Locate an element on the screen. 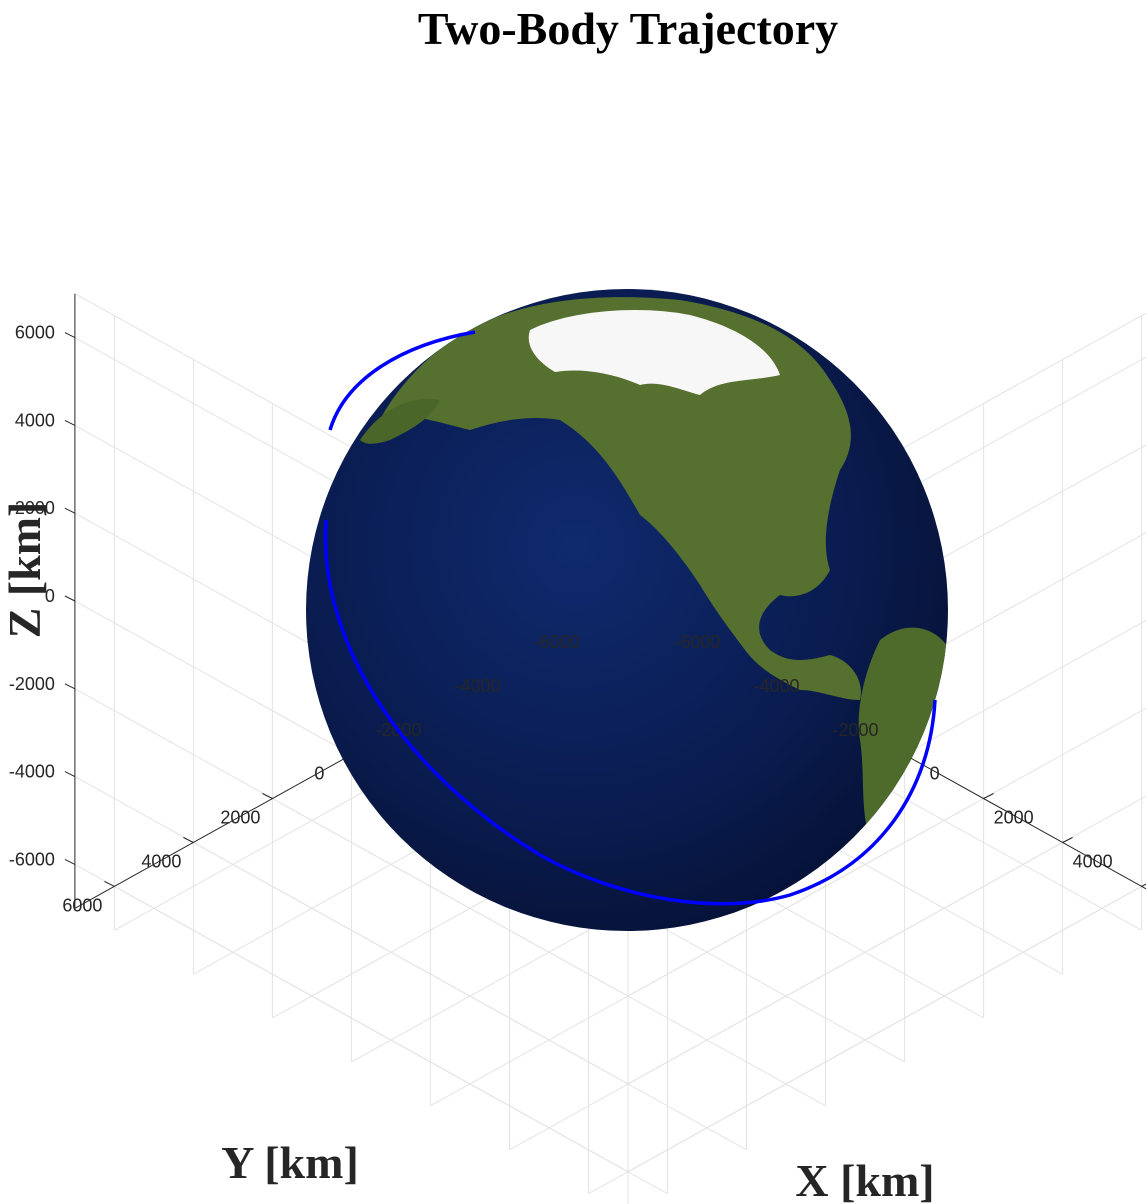 This screenshot has height=1204, width=1146. x-axis-label: X [km] is located at coordinates (864, 1179).